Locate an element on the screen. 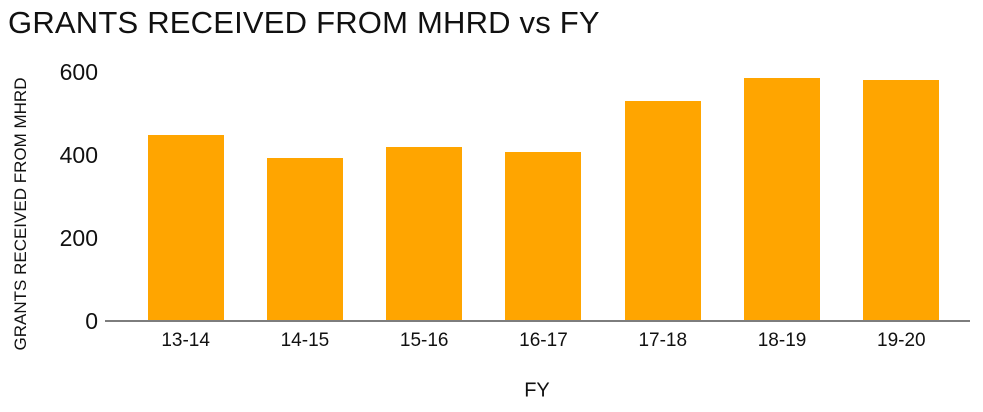 This screenshot has height=412, width=983. x-tick-label: 17-18 is located at coordinates (663, 340).